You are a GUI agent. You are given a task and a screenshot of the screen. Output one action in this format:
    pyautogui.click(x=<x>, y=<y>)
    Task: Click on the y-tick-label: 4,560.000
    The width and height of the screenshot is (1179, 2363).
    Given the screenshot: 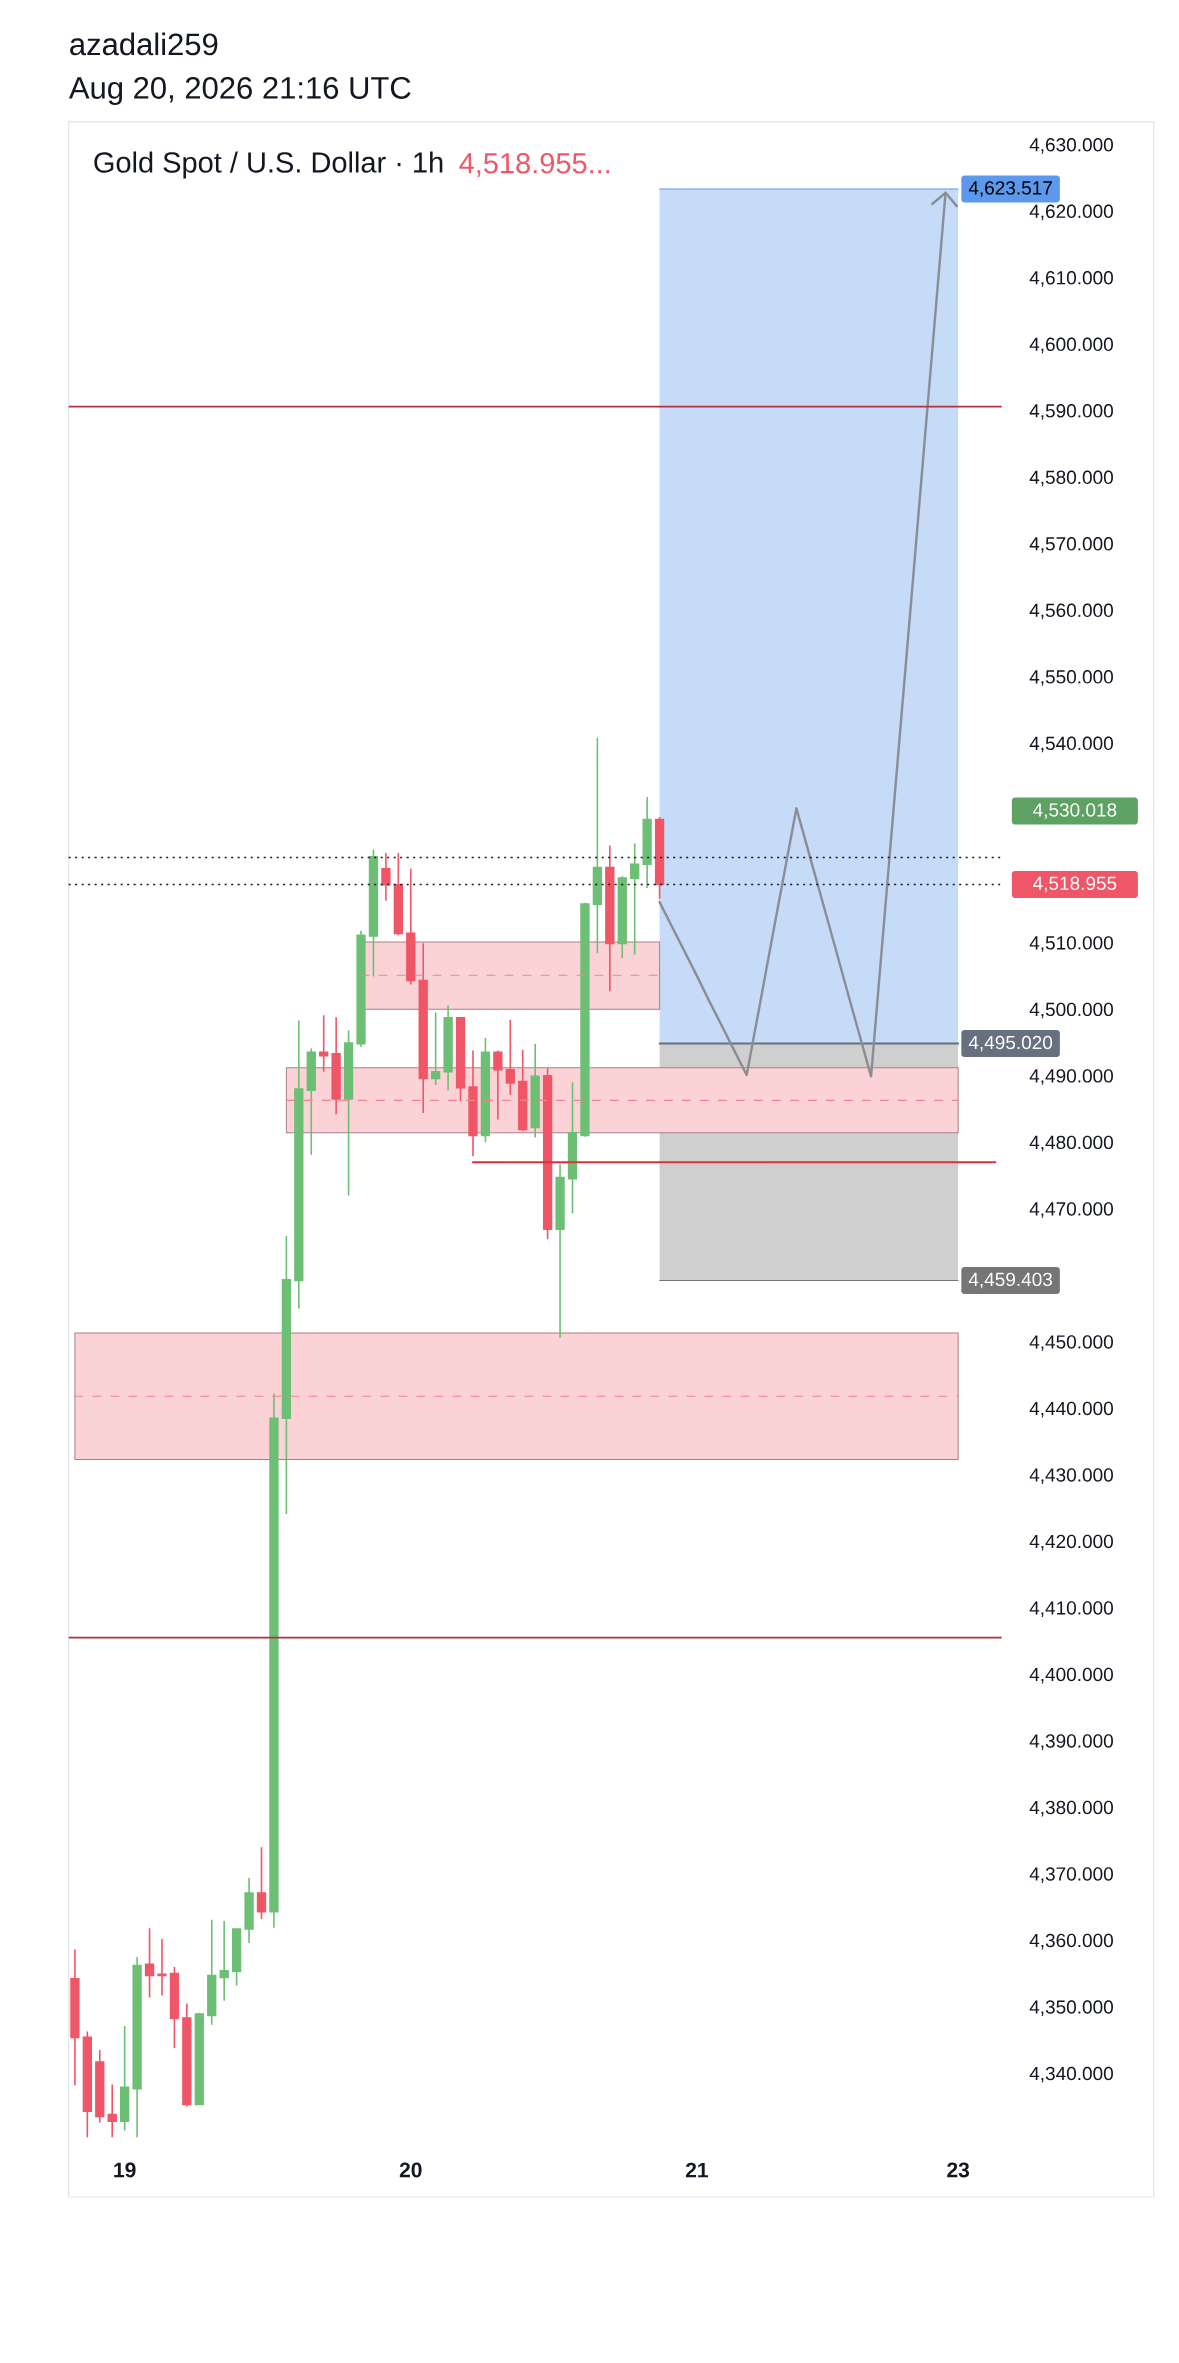 What is the action you would take?
    pyautogui.click(x=1071, y=611)
    